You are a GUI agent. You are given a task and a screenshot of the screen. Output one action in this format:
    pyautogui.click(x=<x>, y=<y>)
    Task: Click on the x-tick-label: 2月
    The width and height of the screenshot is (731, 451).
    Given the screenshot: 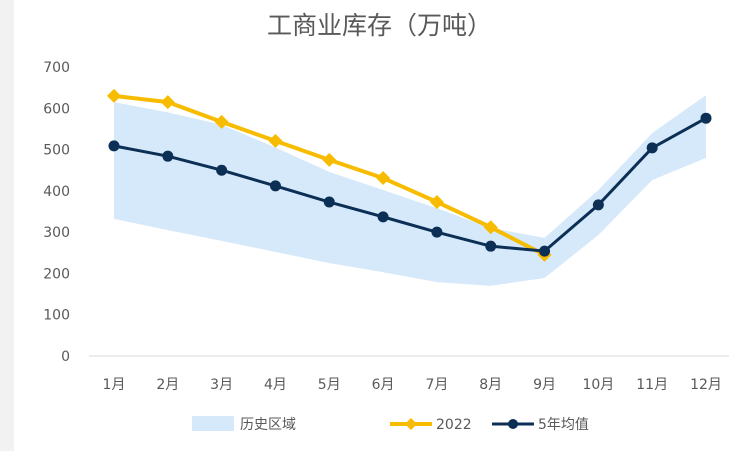 What is the action you would take?
    pyautogui.click(x=167, y=385)
    